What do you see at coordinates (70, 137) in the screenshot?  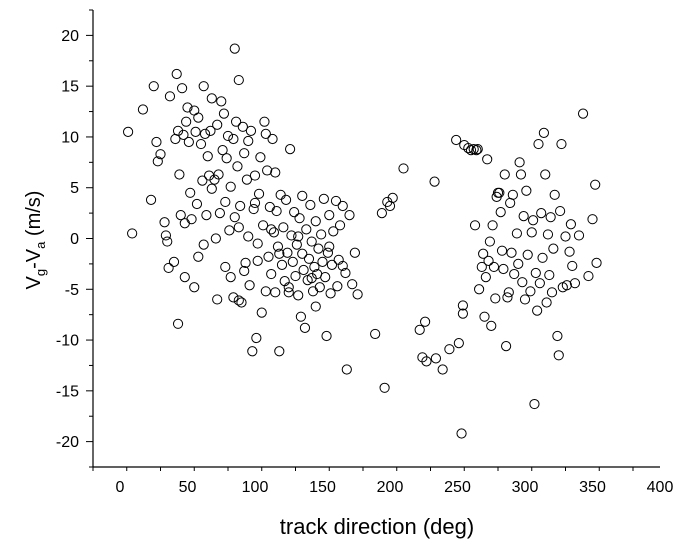 I see `y-tick-label: 10` at bounding box center [70, 137].